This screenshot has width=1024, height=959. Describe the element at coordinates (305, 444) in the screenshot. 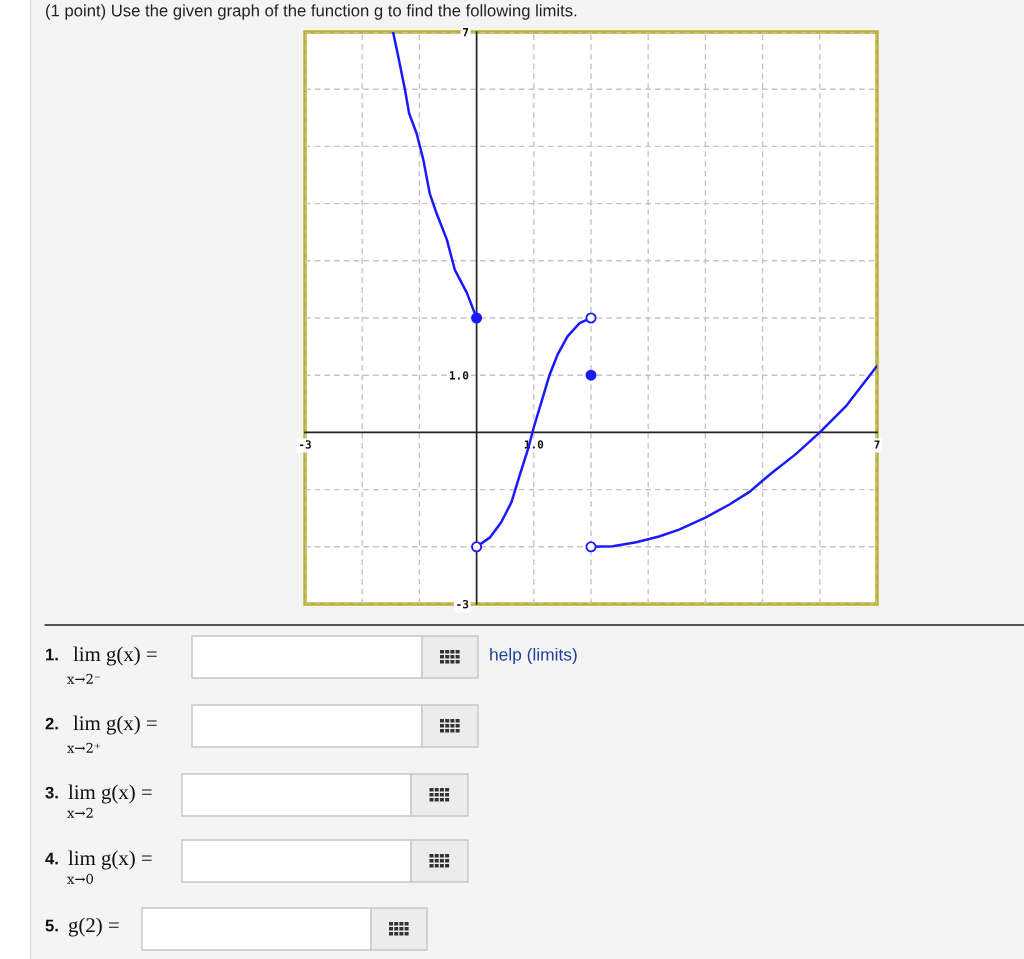

I see `x-tick-label: -3` at that location.